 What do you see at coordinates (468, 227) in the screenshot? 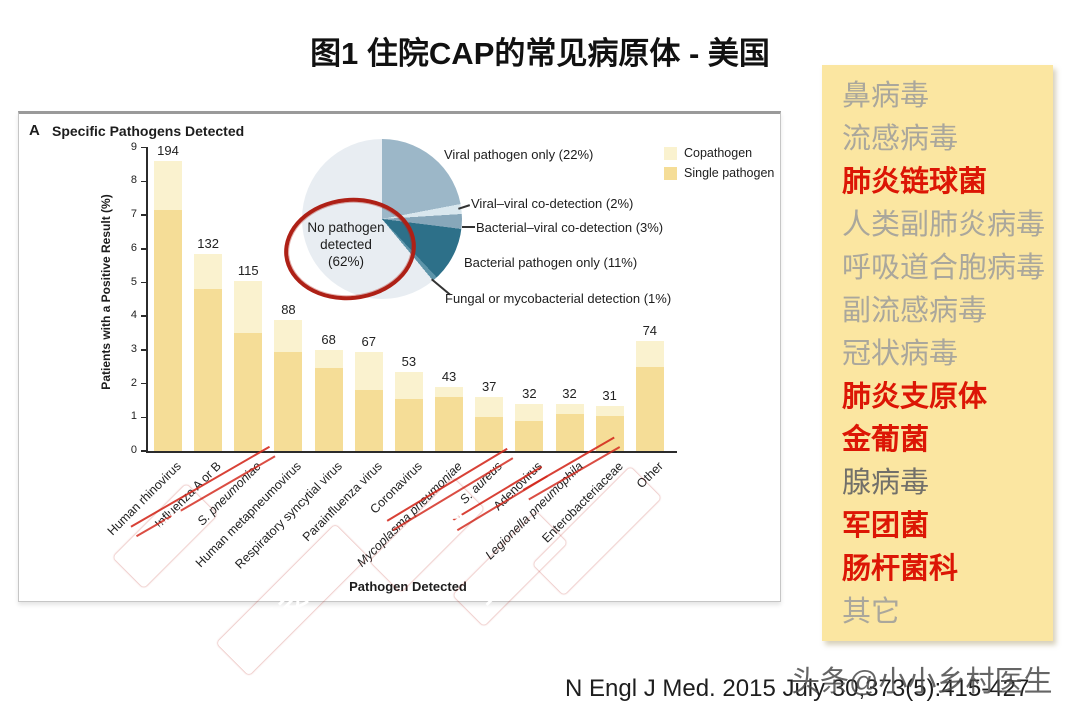
I see `pie-callout-line` at bounding box center [468, 227].